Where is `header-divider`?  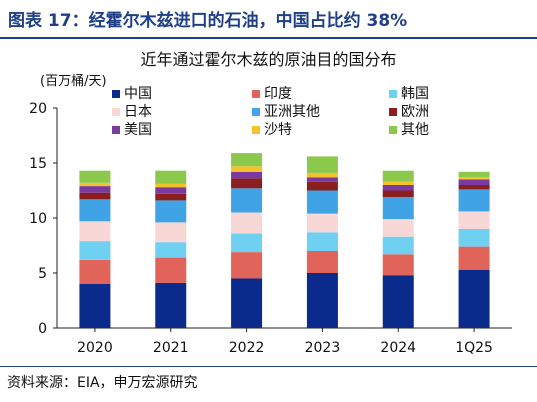 header-divider is located at coordinates (268, 38).